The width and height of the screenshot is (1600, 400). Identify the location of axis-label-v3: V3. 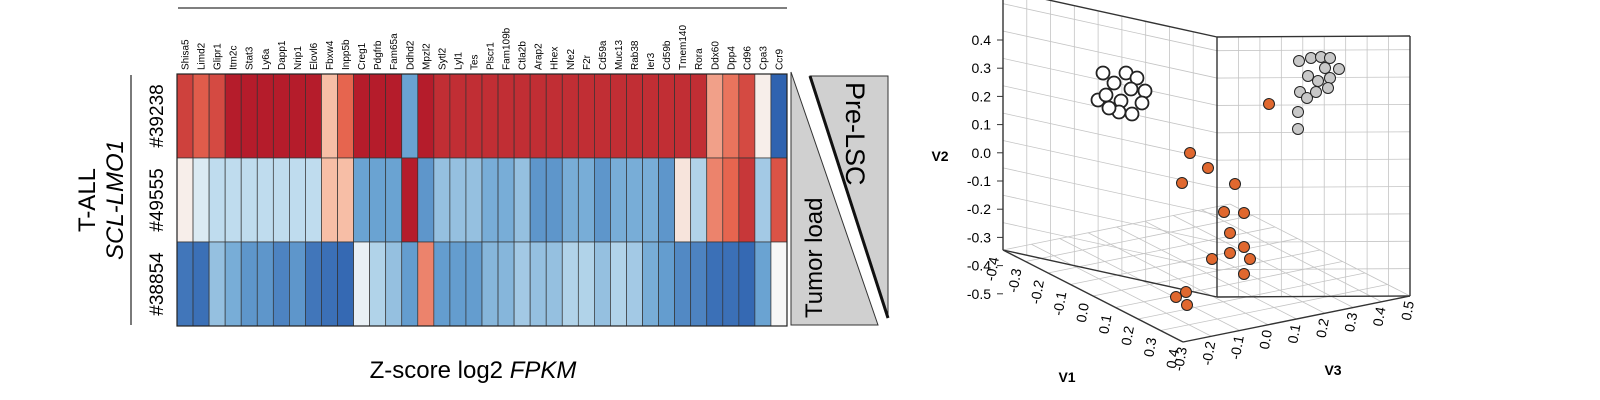
(1332, 370).